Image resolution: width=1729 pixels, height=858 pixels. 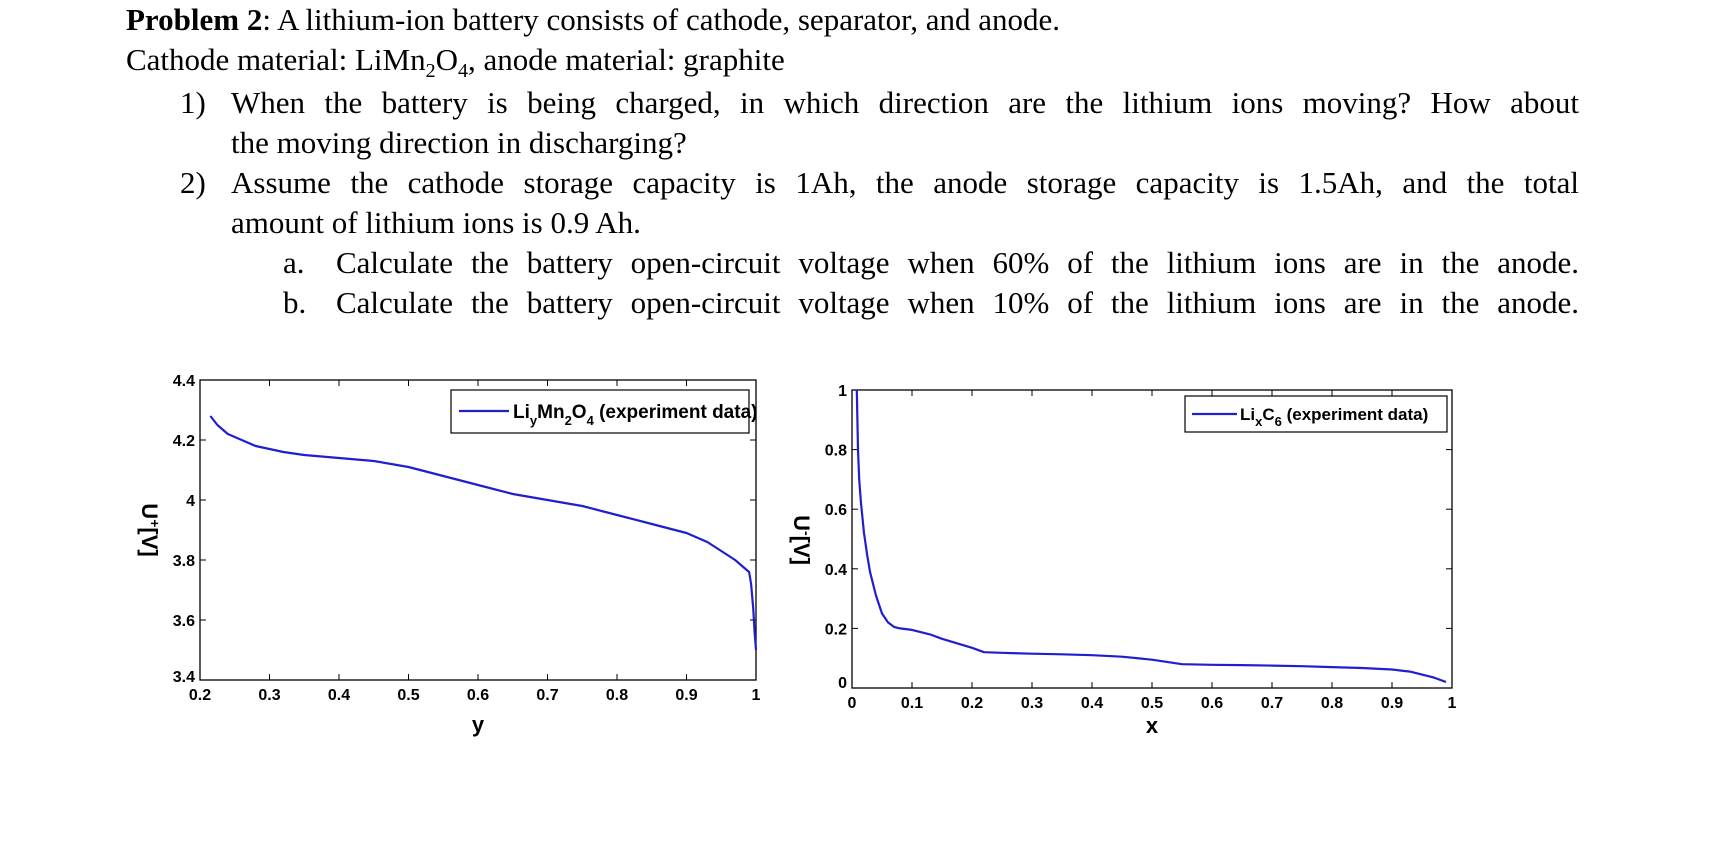 I want to click on anode-x-axis-label: x, so click(x=1152, y=725).